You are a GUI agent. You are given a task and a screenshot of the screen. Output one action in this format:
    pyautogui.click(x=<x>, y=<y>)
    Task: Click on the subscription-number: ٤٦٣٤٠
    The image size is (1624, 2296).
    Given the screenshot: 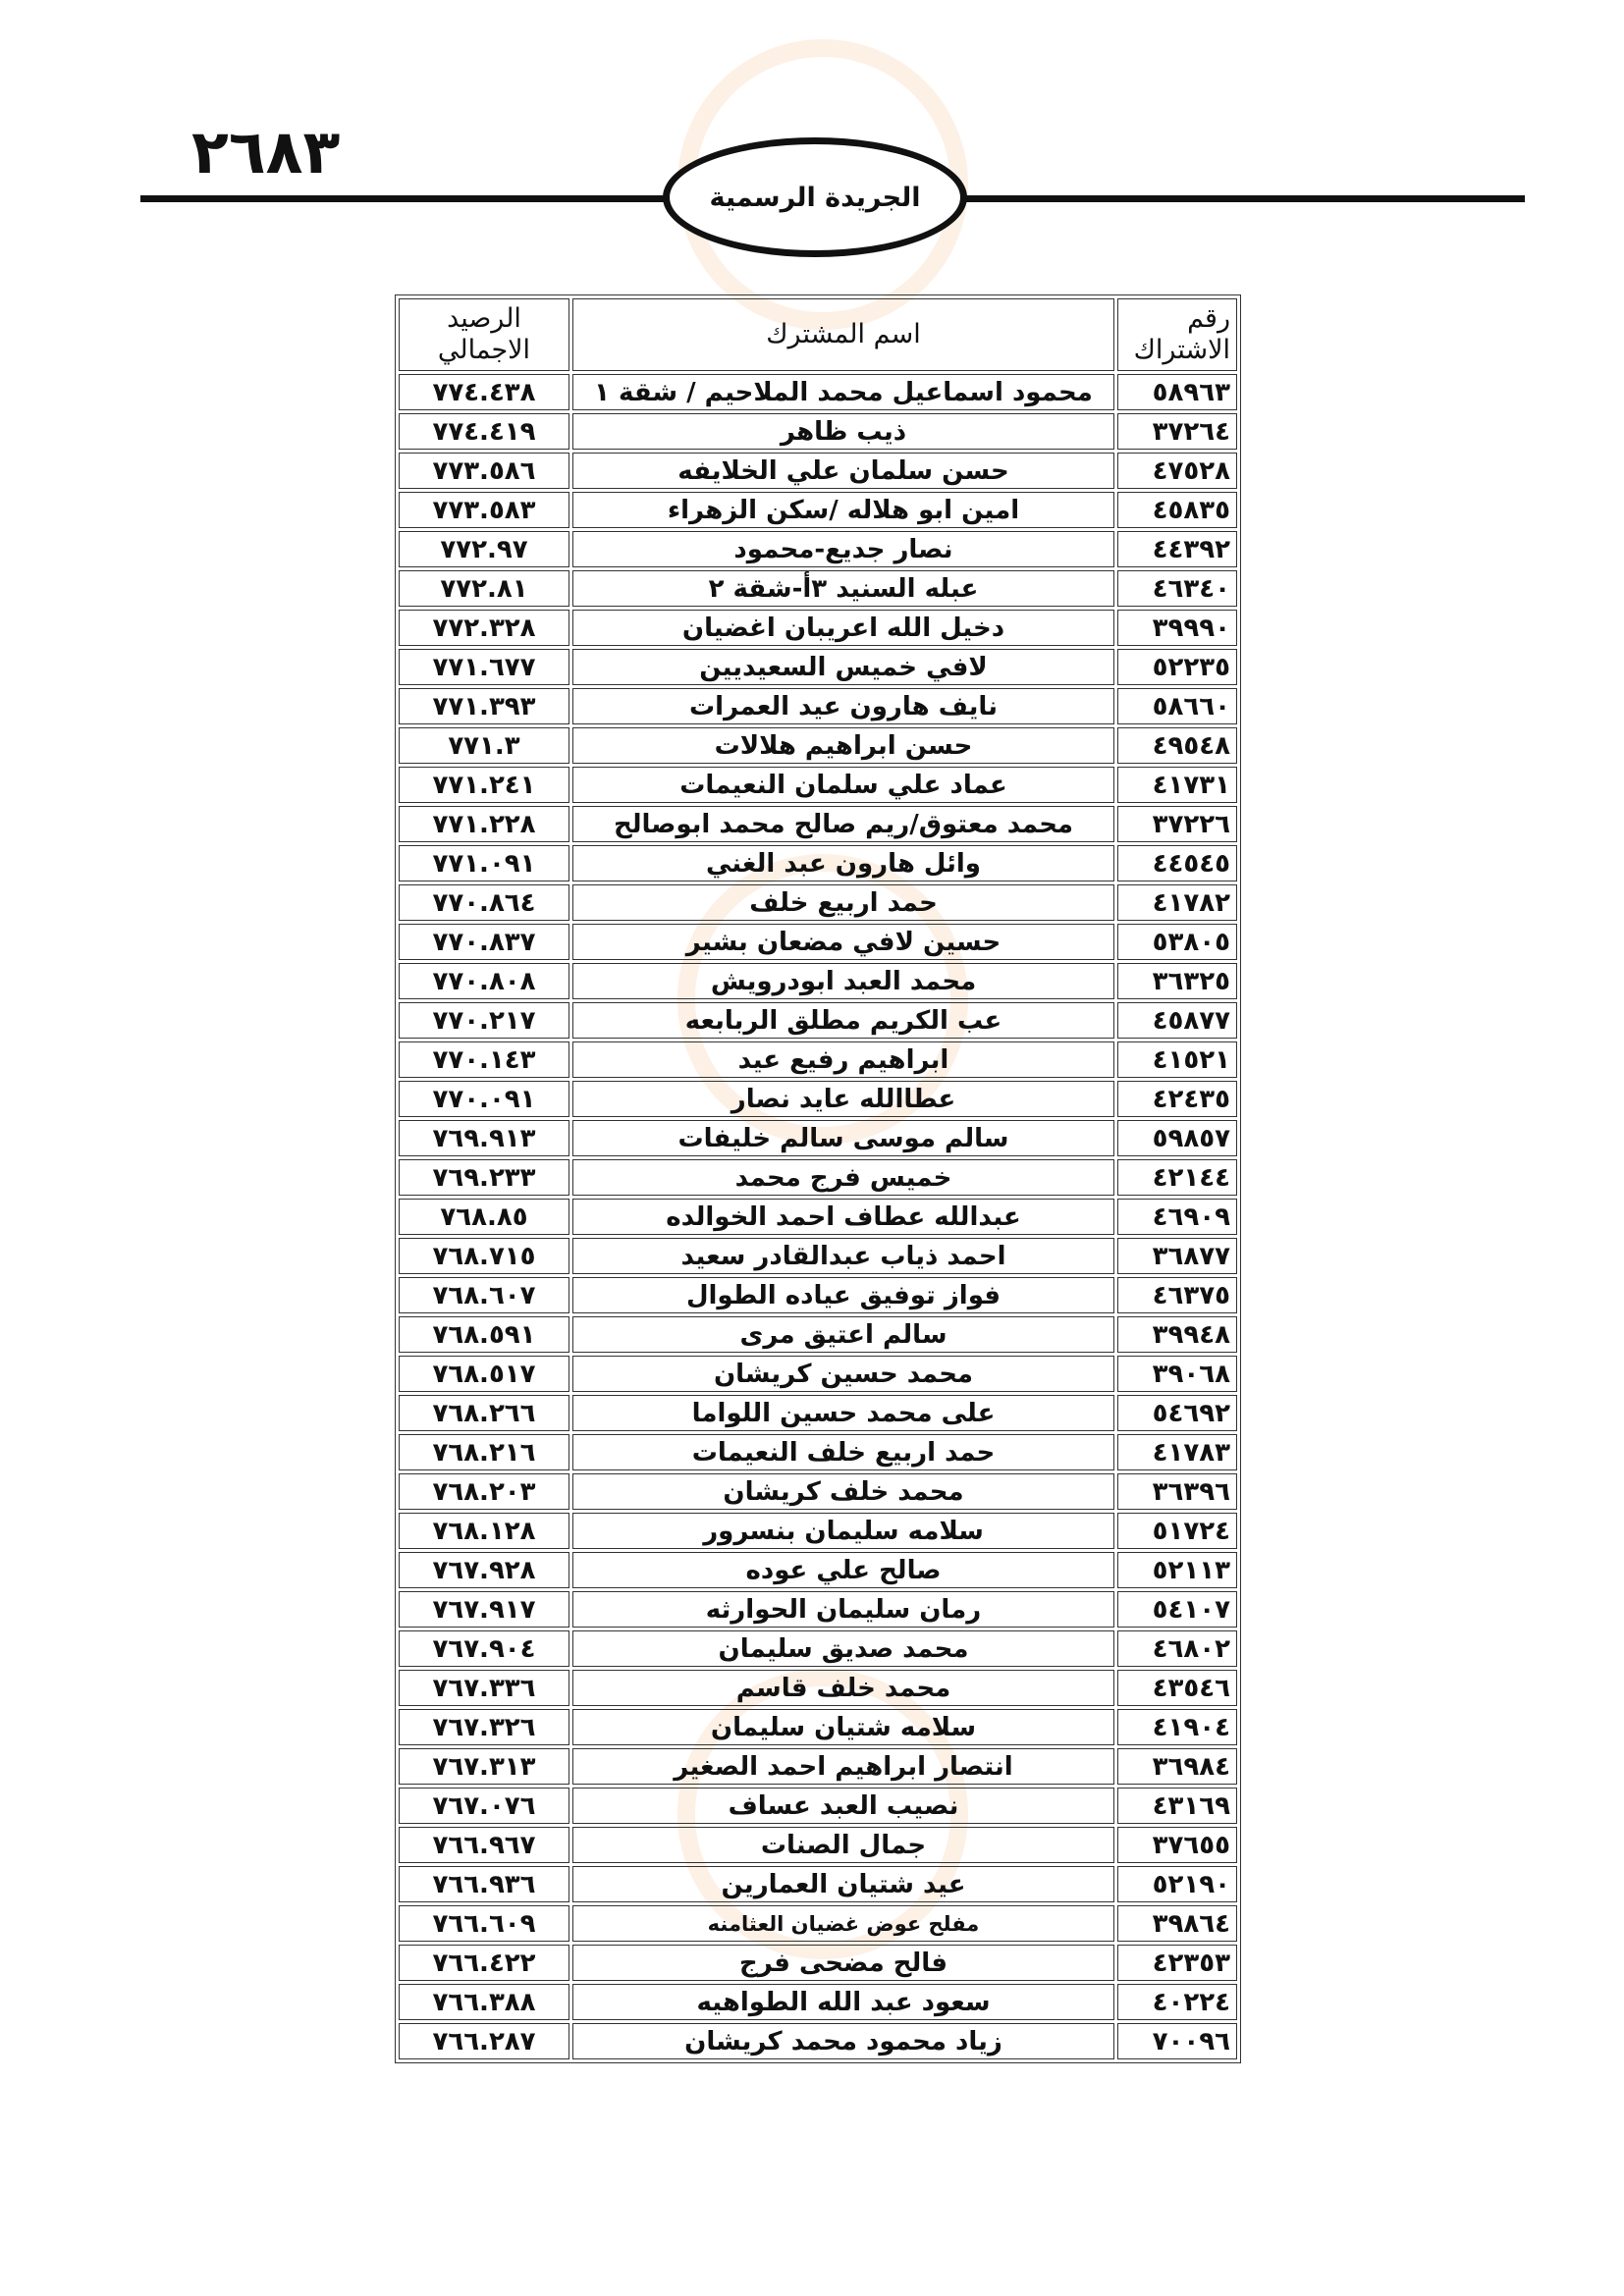 What is the action you would take?
    pyautogui.click(x=1177, y=589)
    